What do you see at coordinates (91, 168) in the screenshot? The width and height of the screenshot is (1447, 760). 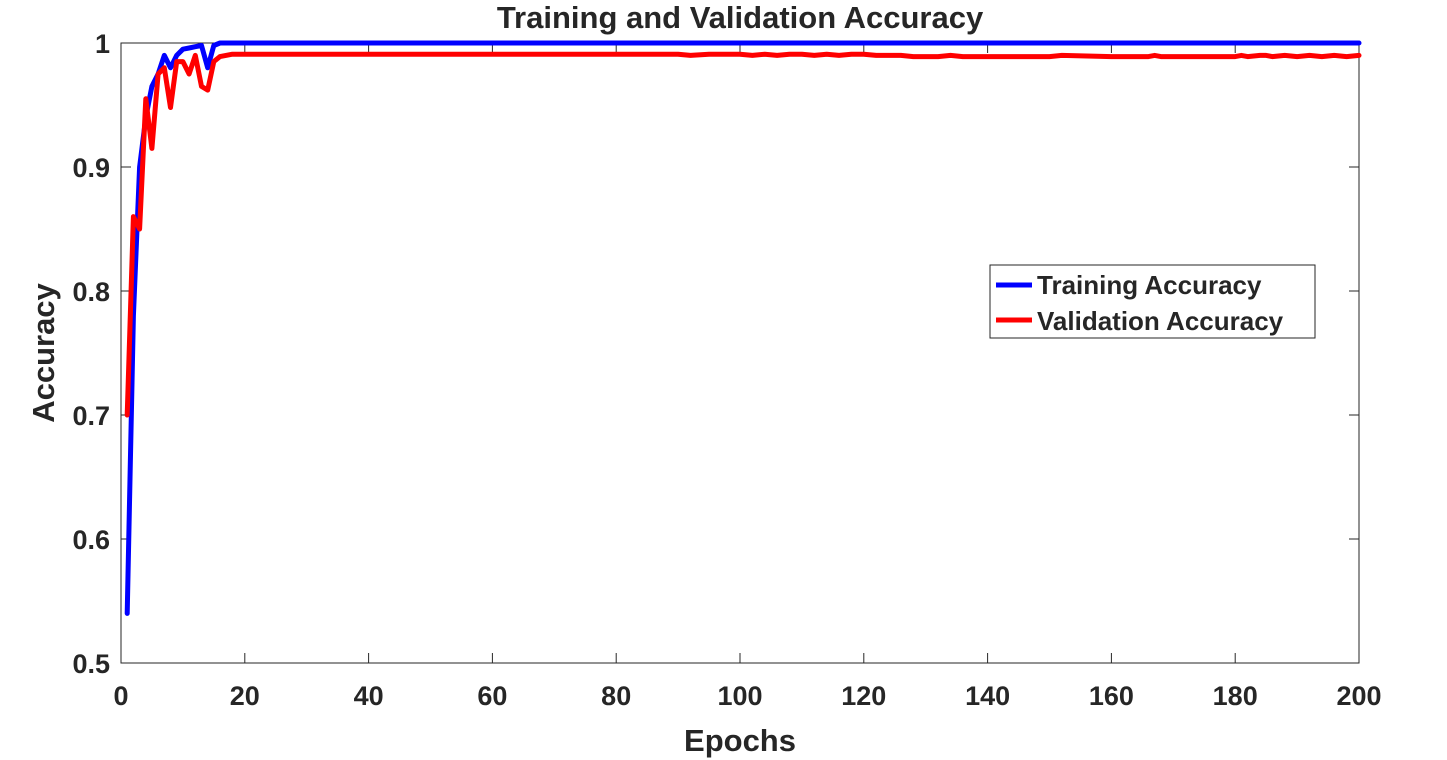 I see `y-tick-label: 0.9` at bounding box center [91, 168].